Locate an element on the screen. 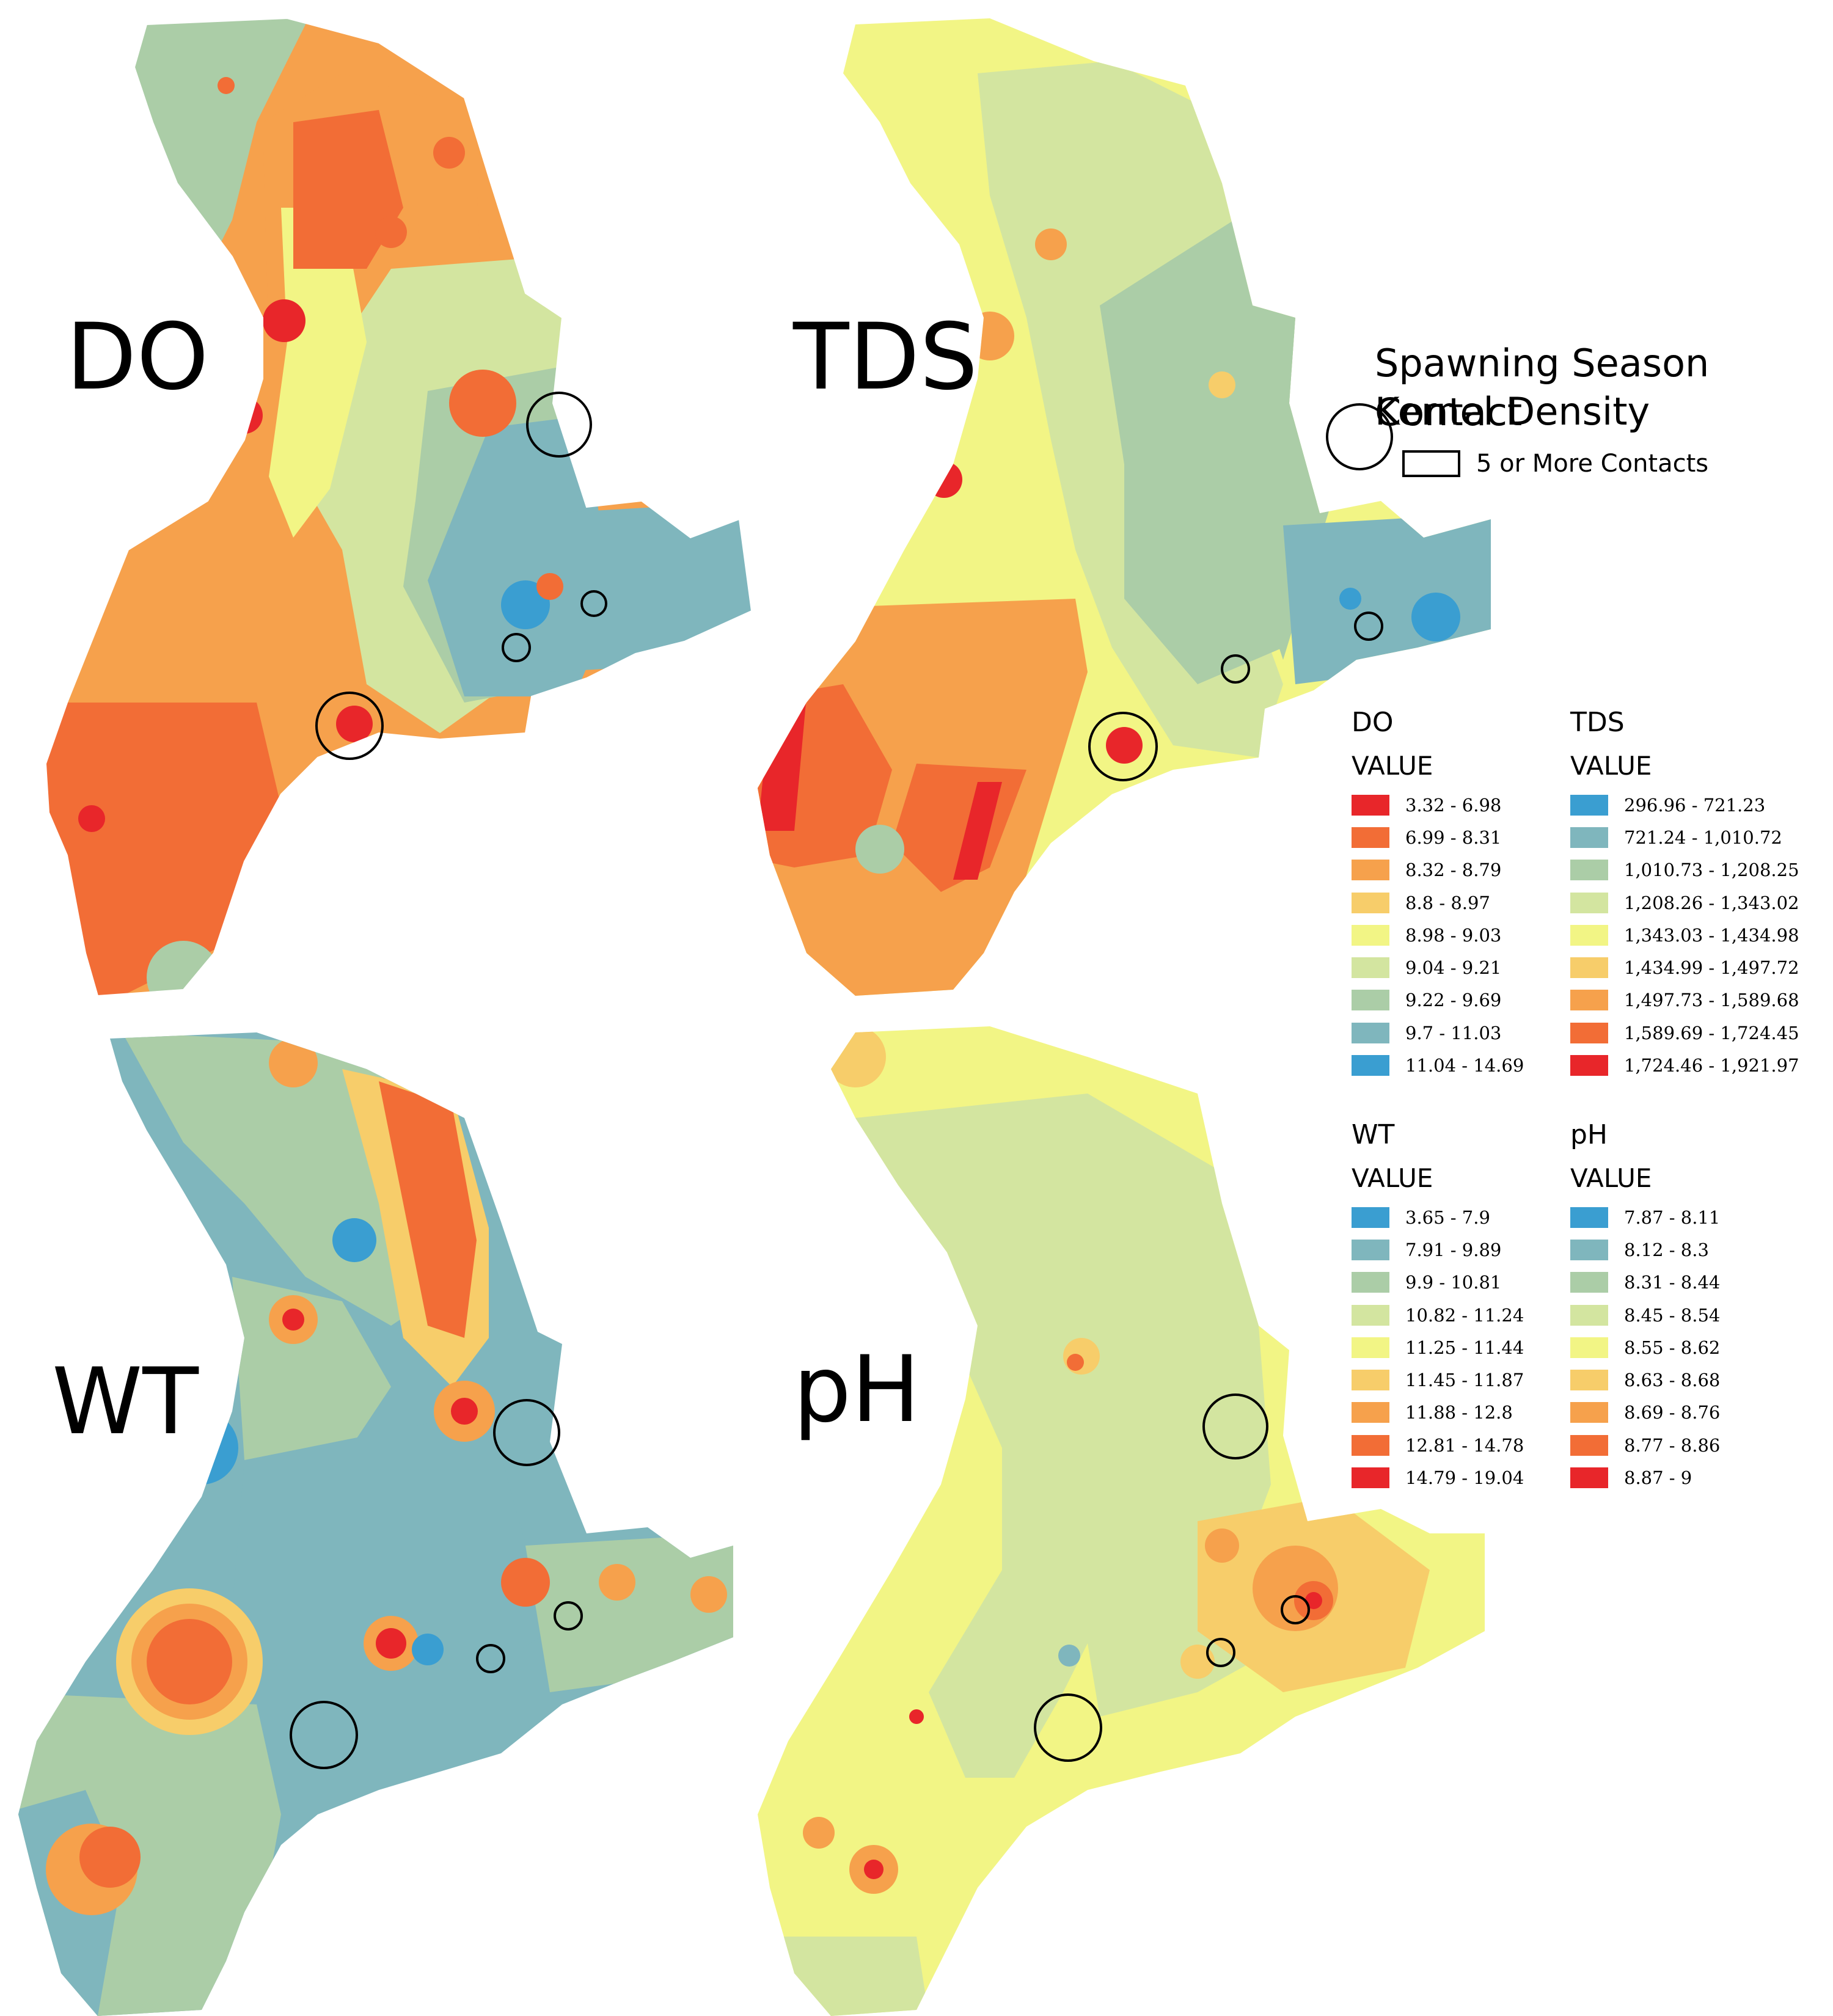  legend-class-range: 8.31 - 8.44 is located at coordinates (1672, 1282).